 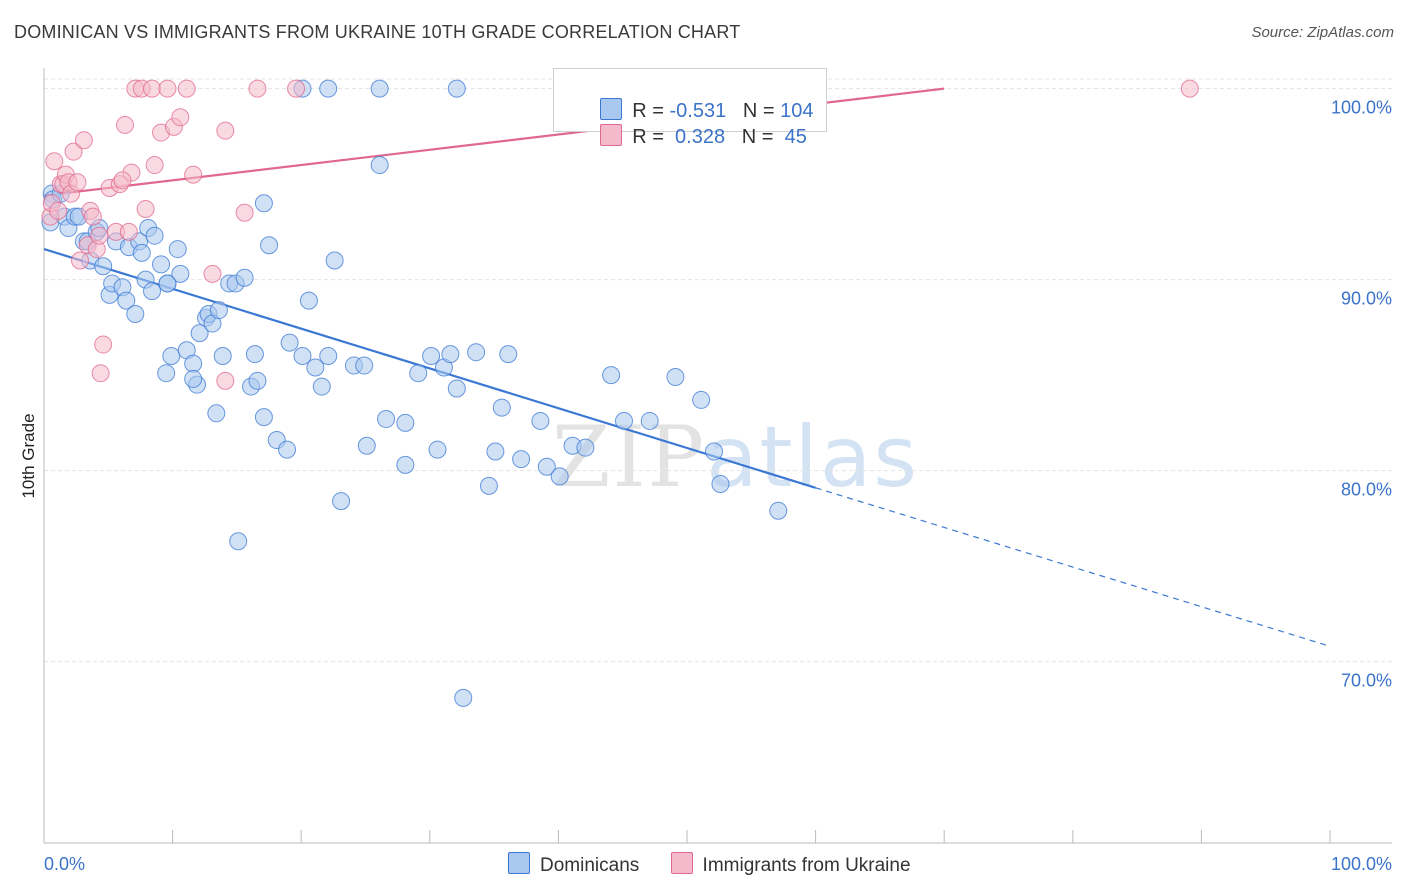 I want to click on y-axis-label: 10th Grade, so click(x=28, y=455).